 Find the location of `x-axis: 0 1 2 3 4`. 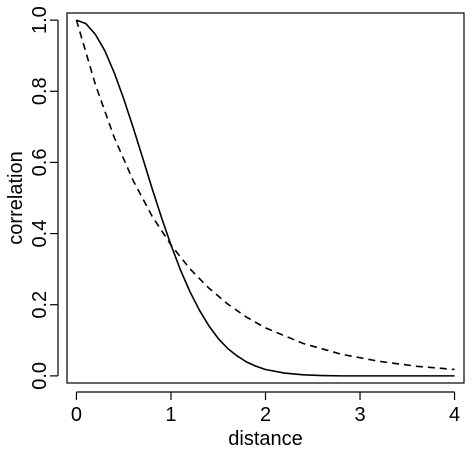

x-axis: 0 1 2 3 4 is located at coordinates (265, 408).